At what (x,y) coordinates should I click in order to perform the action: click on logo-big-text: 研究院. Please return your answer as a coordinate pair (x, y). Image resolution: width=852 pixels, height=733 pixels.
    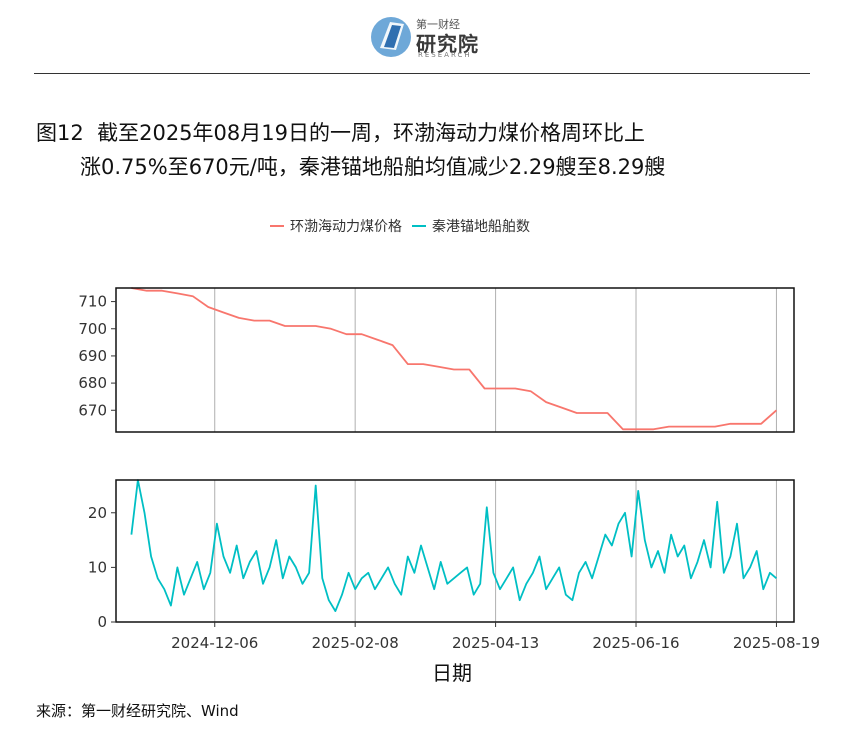
    Looking at the image, I should click on (447, 44).